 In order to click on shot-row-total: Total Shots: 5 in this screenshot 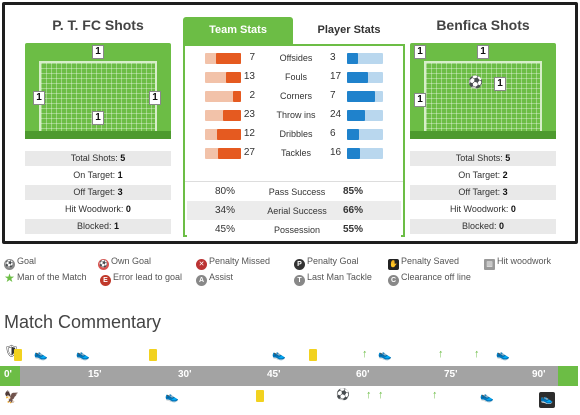, I will do `click(483, 158)`.